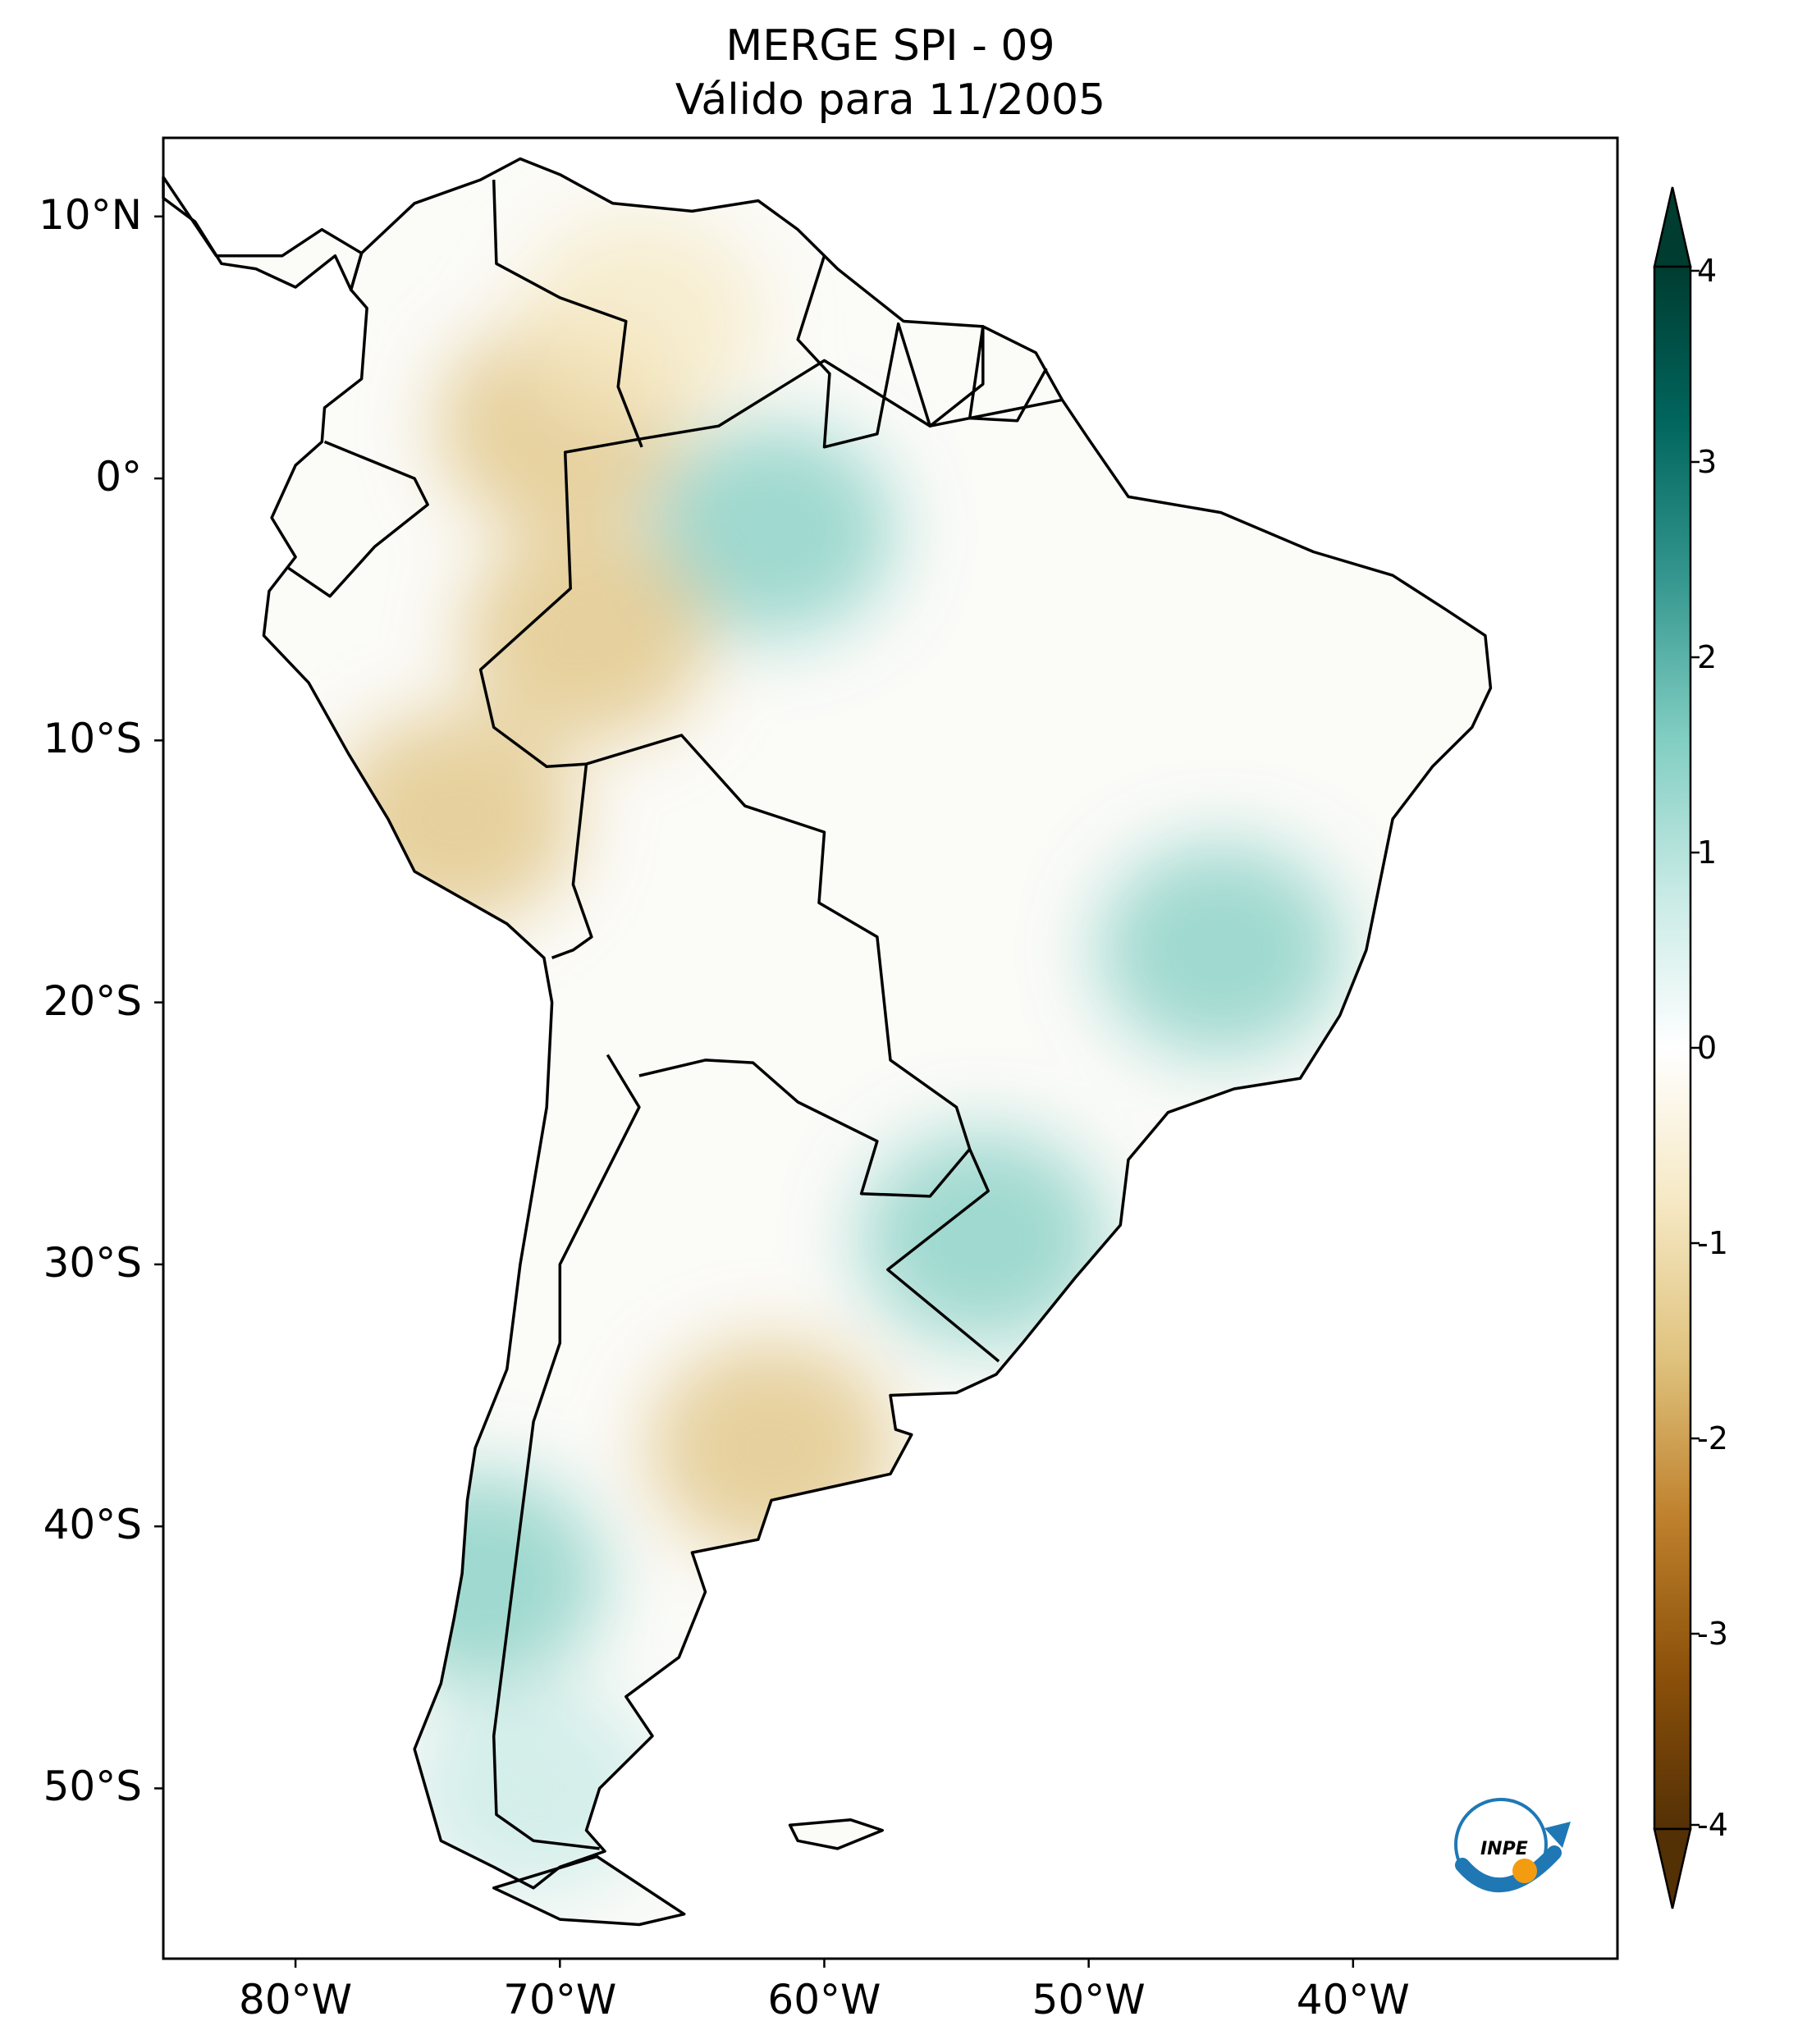  I want to click on colorbar-tick-label: -2, so click(1713, 1438).